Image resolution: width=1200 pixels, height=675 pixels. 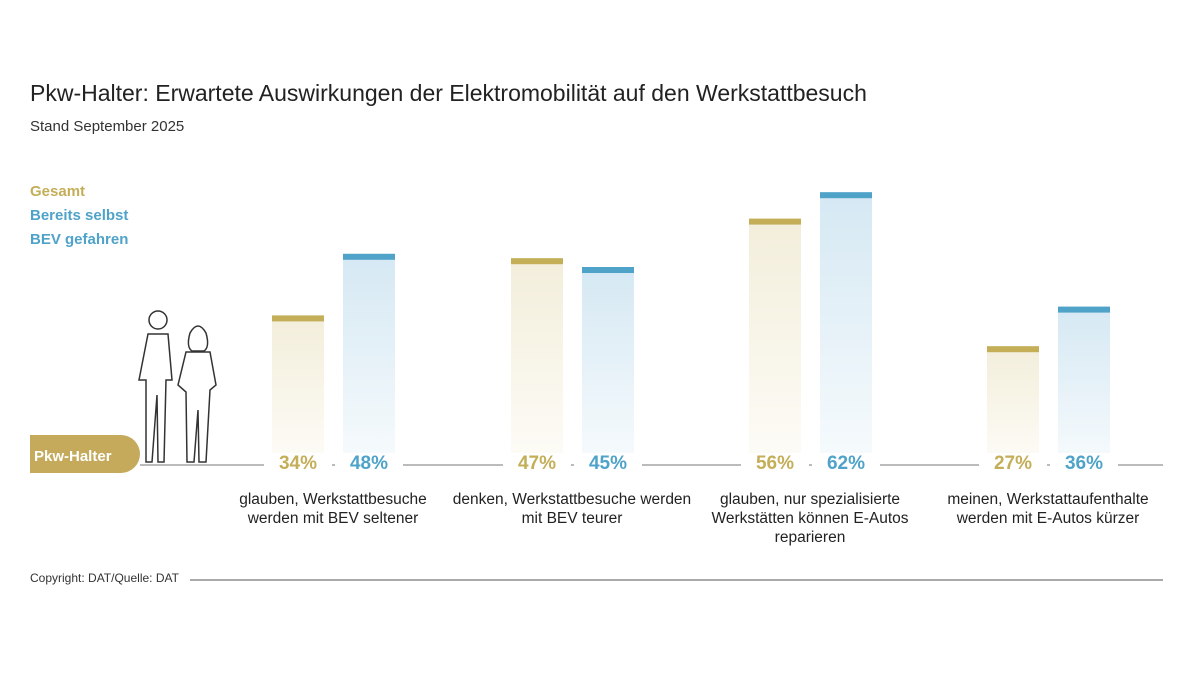 I want to click on value-label: 47%, so click(x=537, y=463).